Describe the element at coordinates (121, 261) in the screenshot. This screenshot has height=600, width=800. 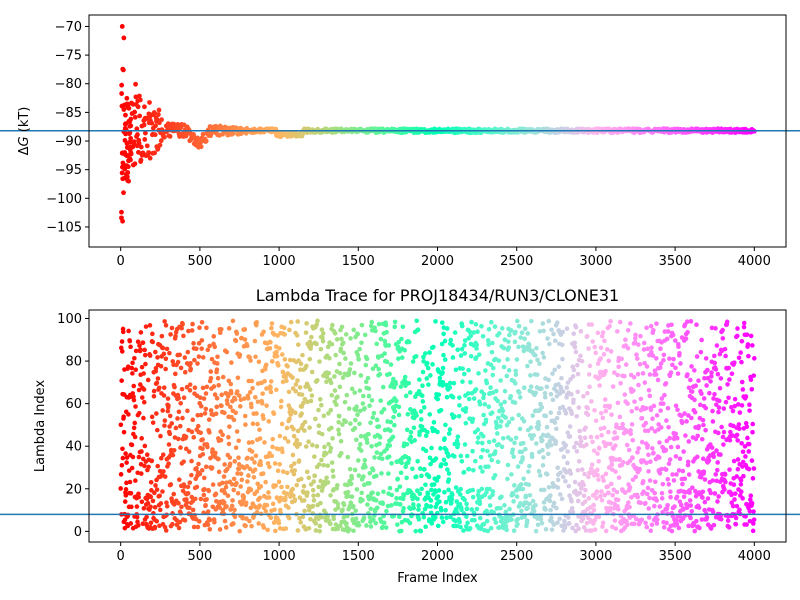
I see `x-tick-label: 0` at that location.